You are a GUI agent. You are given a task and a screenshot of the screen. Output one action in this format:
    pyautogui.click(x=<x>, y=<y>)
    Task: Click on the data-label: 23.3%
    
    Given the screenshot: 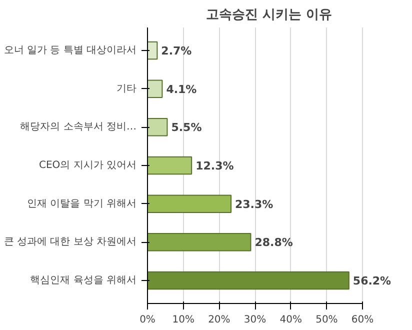 What is the action you would take?
    pyautogui.click(x=254, y=204)
    